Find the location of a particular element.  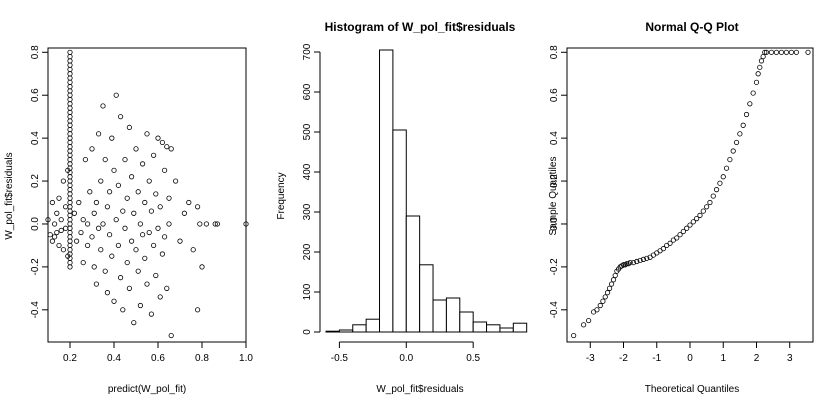

x-tick-label: 0.4 is located at coordinates (114, 358).